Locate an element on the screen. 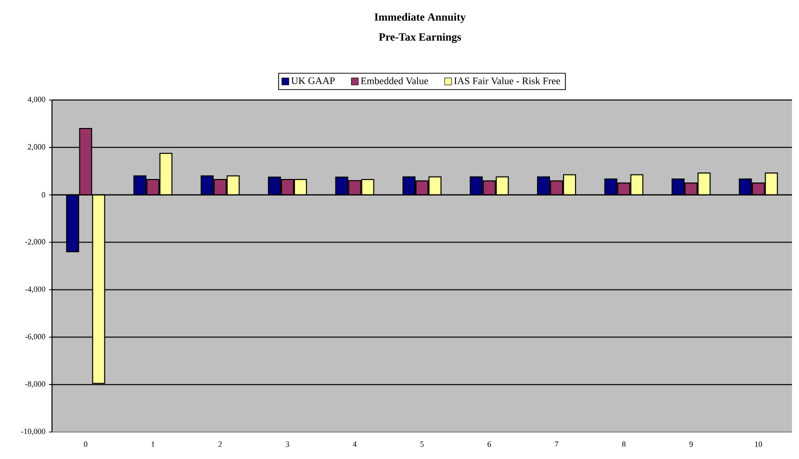 The image size is (799, 459). legend-label: IAS Fair Value - Risk Free is located at coordinates (507, 80).